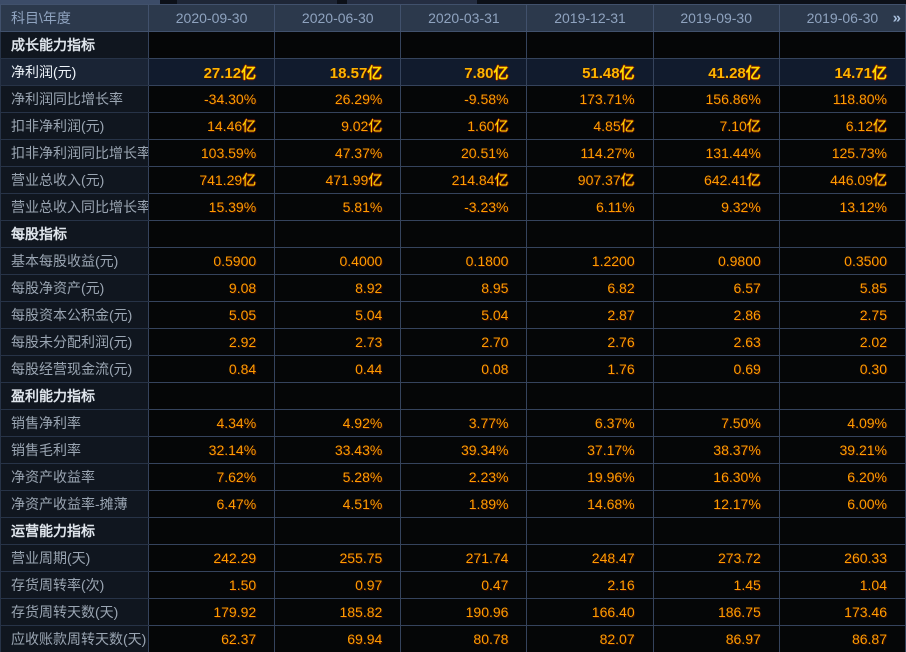 The width and height of the screenshot is (906, 652). Describe the element at coordinates (590, 612) in the screenshot. I see `cell-value: 166.40` at that location.